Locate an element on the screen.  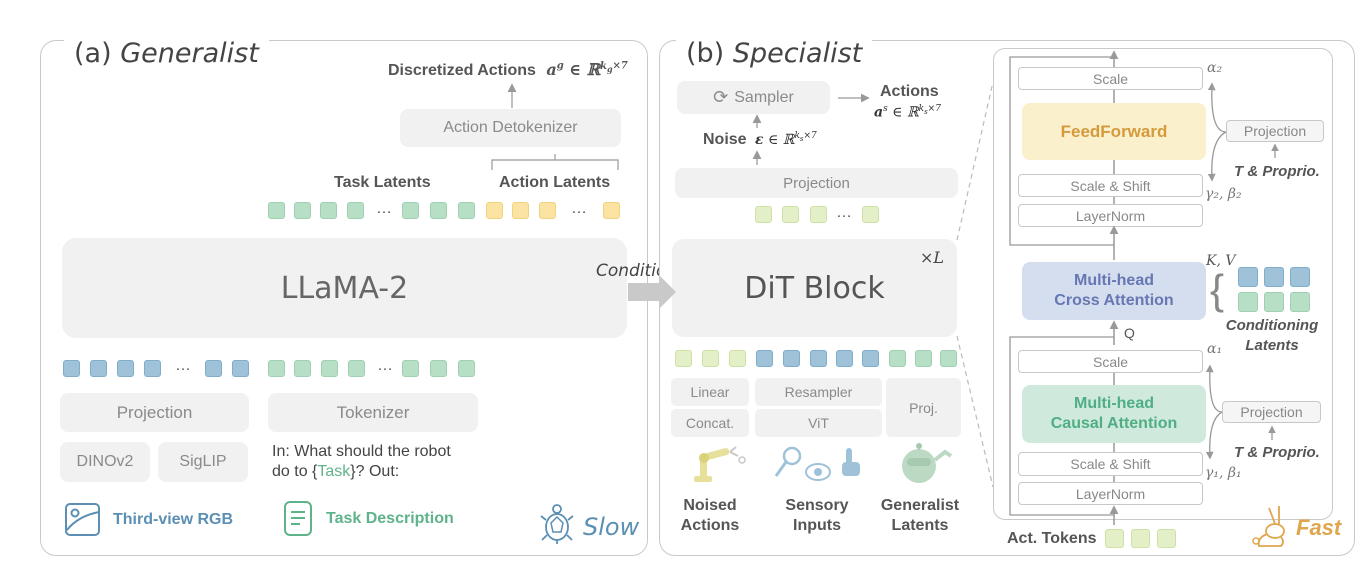
dit-block-label: DiT Block is located at coordinates (814, 288).